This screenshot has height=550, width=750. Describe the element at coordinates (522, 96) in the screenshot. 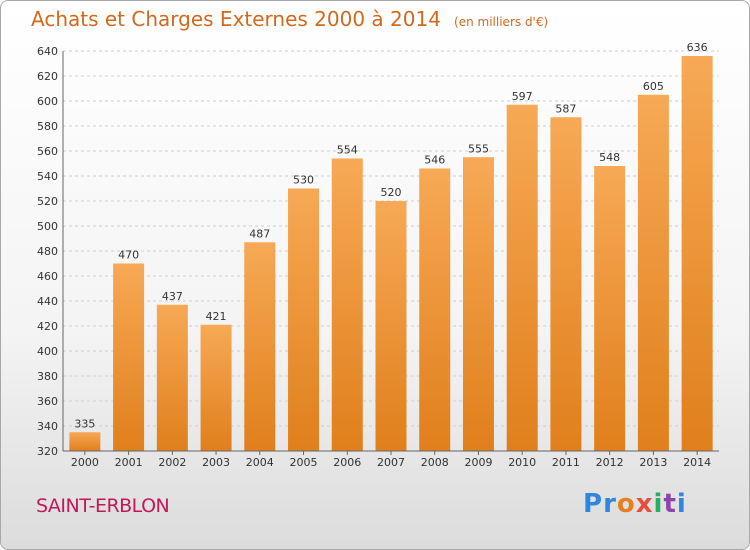

I see `data-label-2010: 597` at that location.